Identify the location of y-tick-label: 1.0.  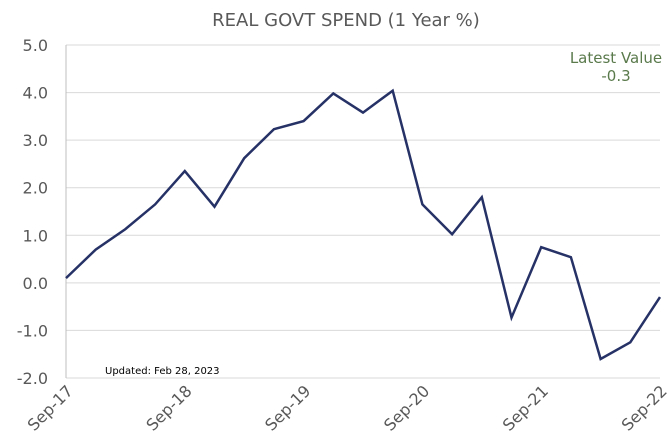
(35, 235).